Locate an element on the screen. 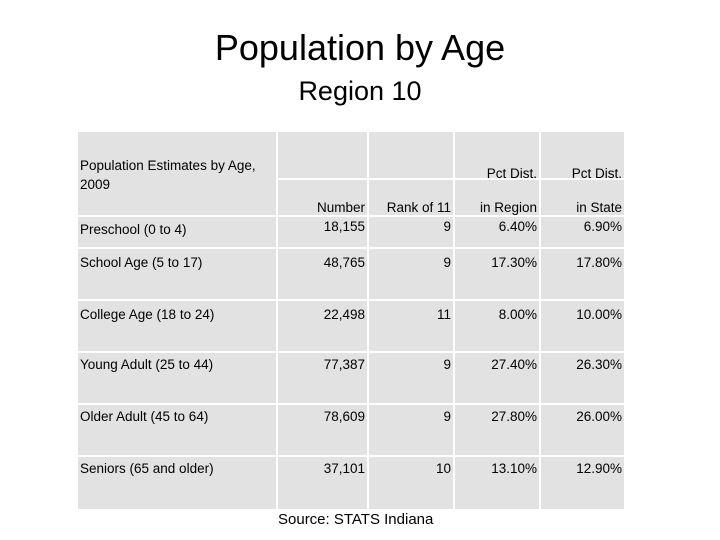  header-rank: Rank of 11 is located at coordinates (411, 197).